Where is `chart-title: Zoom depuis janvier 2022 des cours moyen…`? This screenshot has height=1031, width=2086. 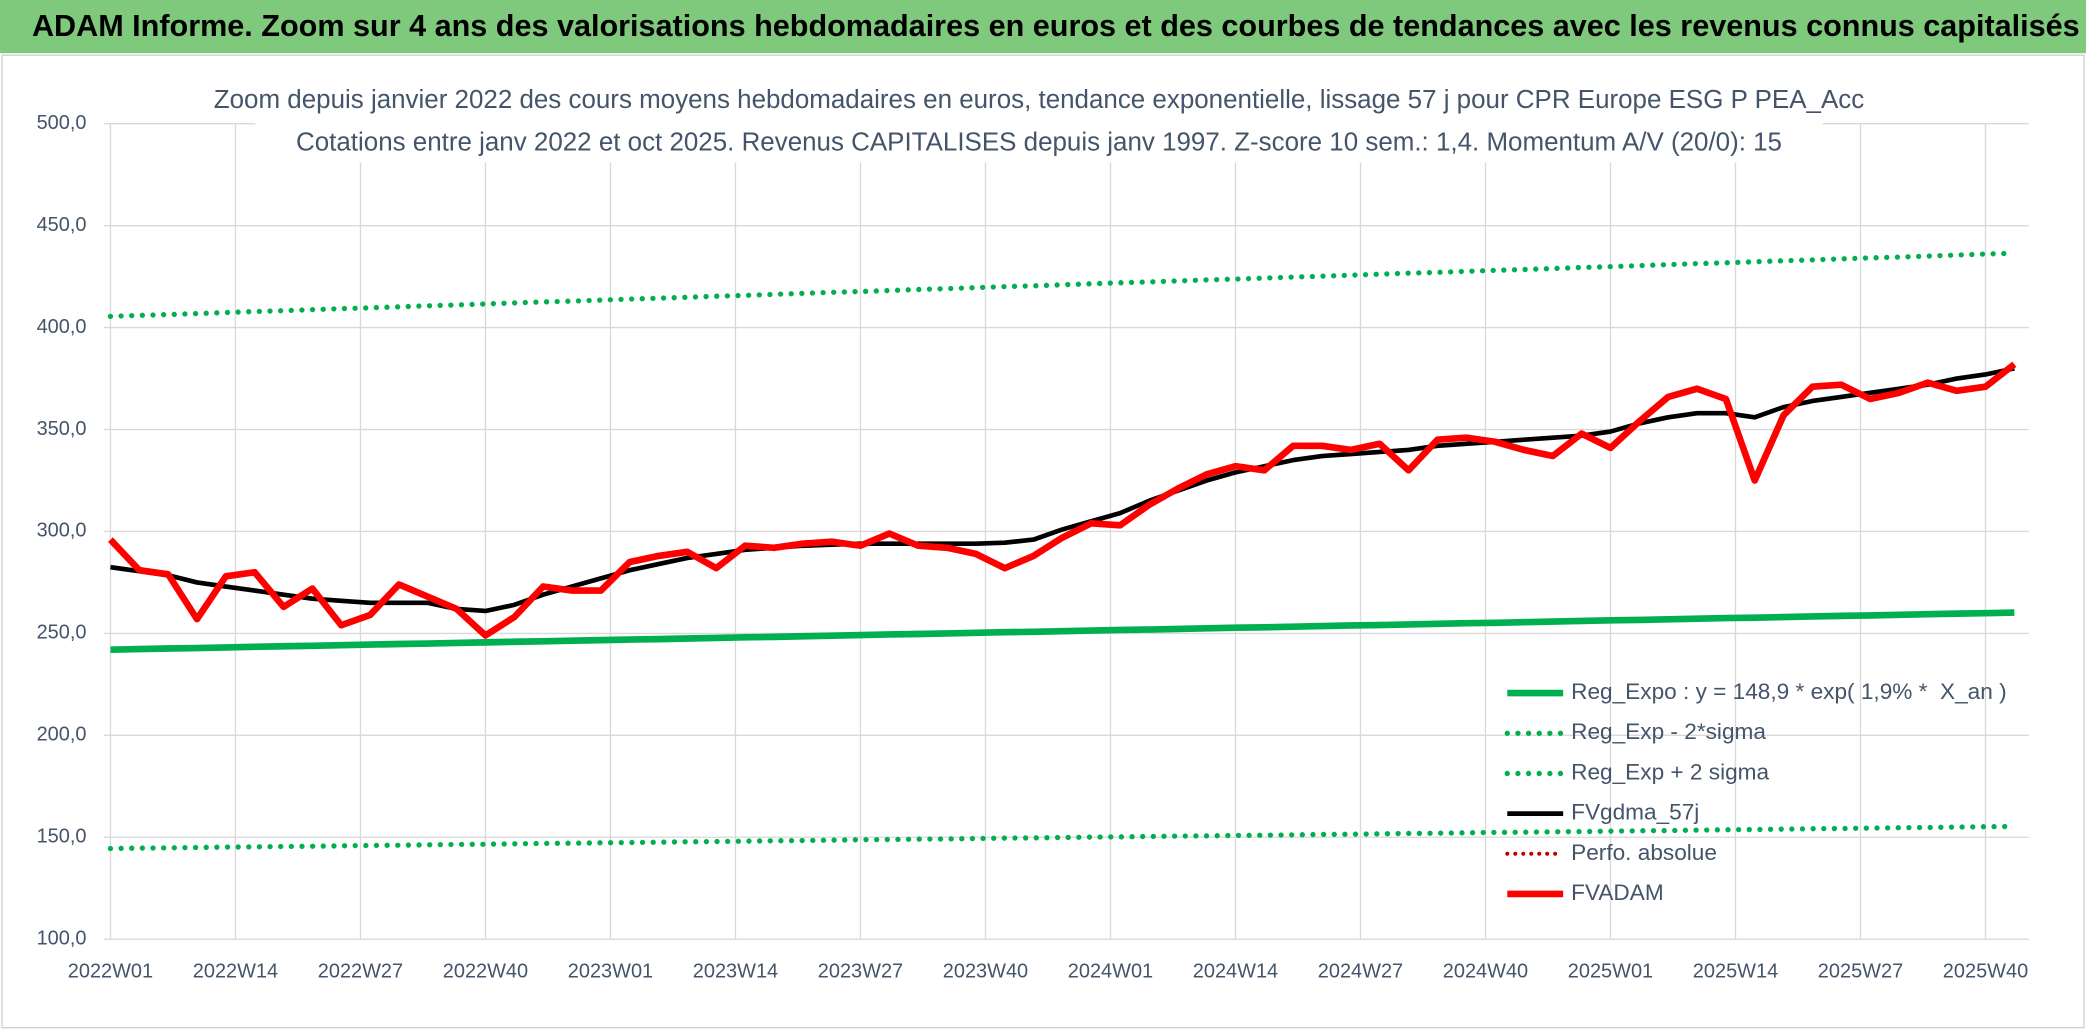
chart-title: Zoom depuis janvier 2022 des cours moyen… is located at coordinates (1039, 100).